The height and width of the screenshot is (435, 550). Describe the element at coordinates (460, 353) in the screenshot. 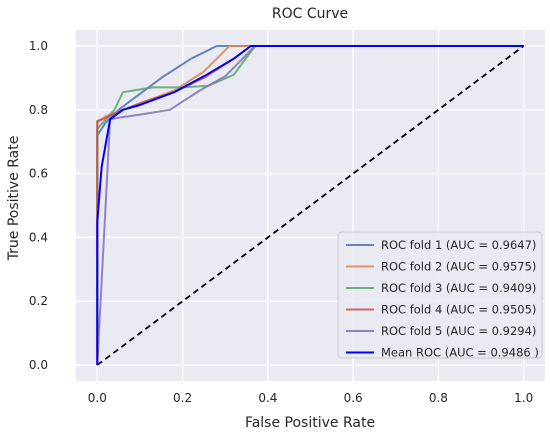

I see `legend-label: Mean ROC (AUC = 0.9486 )` at that location.